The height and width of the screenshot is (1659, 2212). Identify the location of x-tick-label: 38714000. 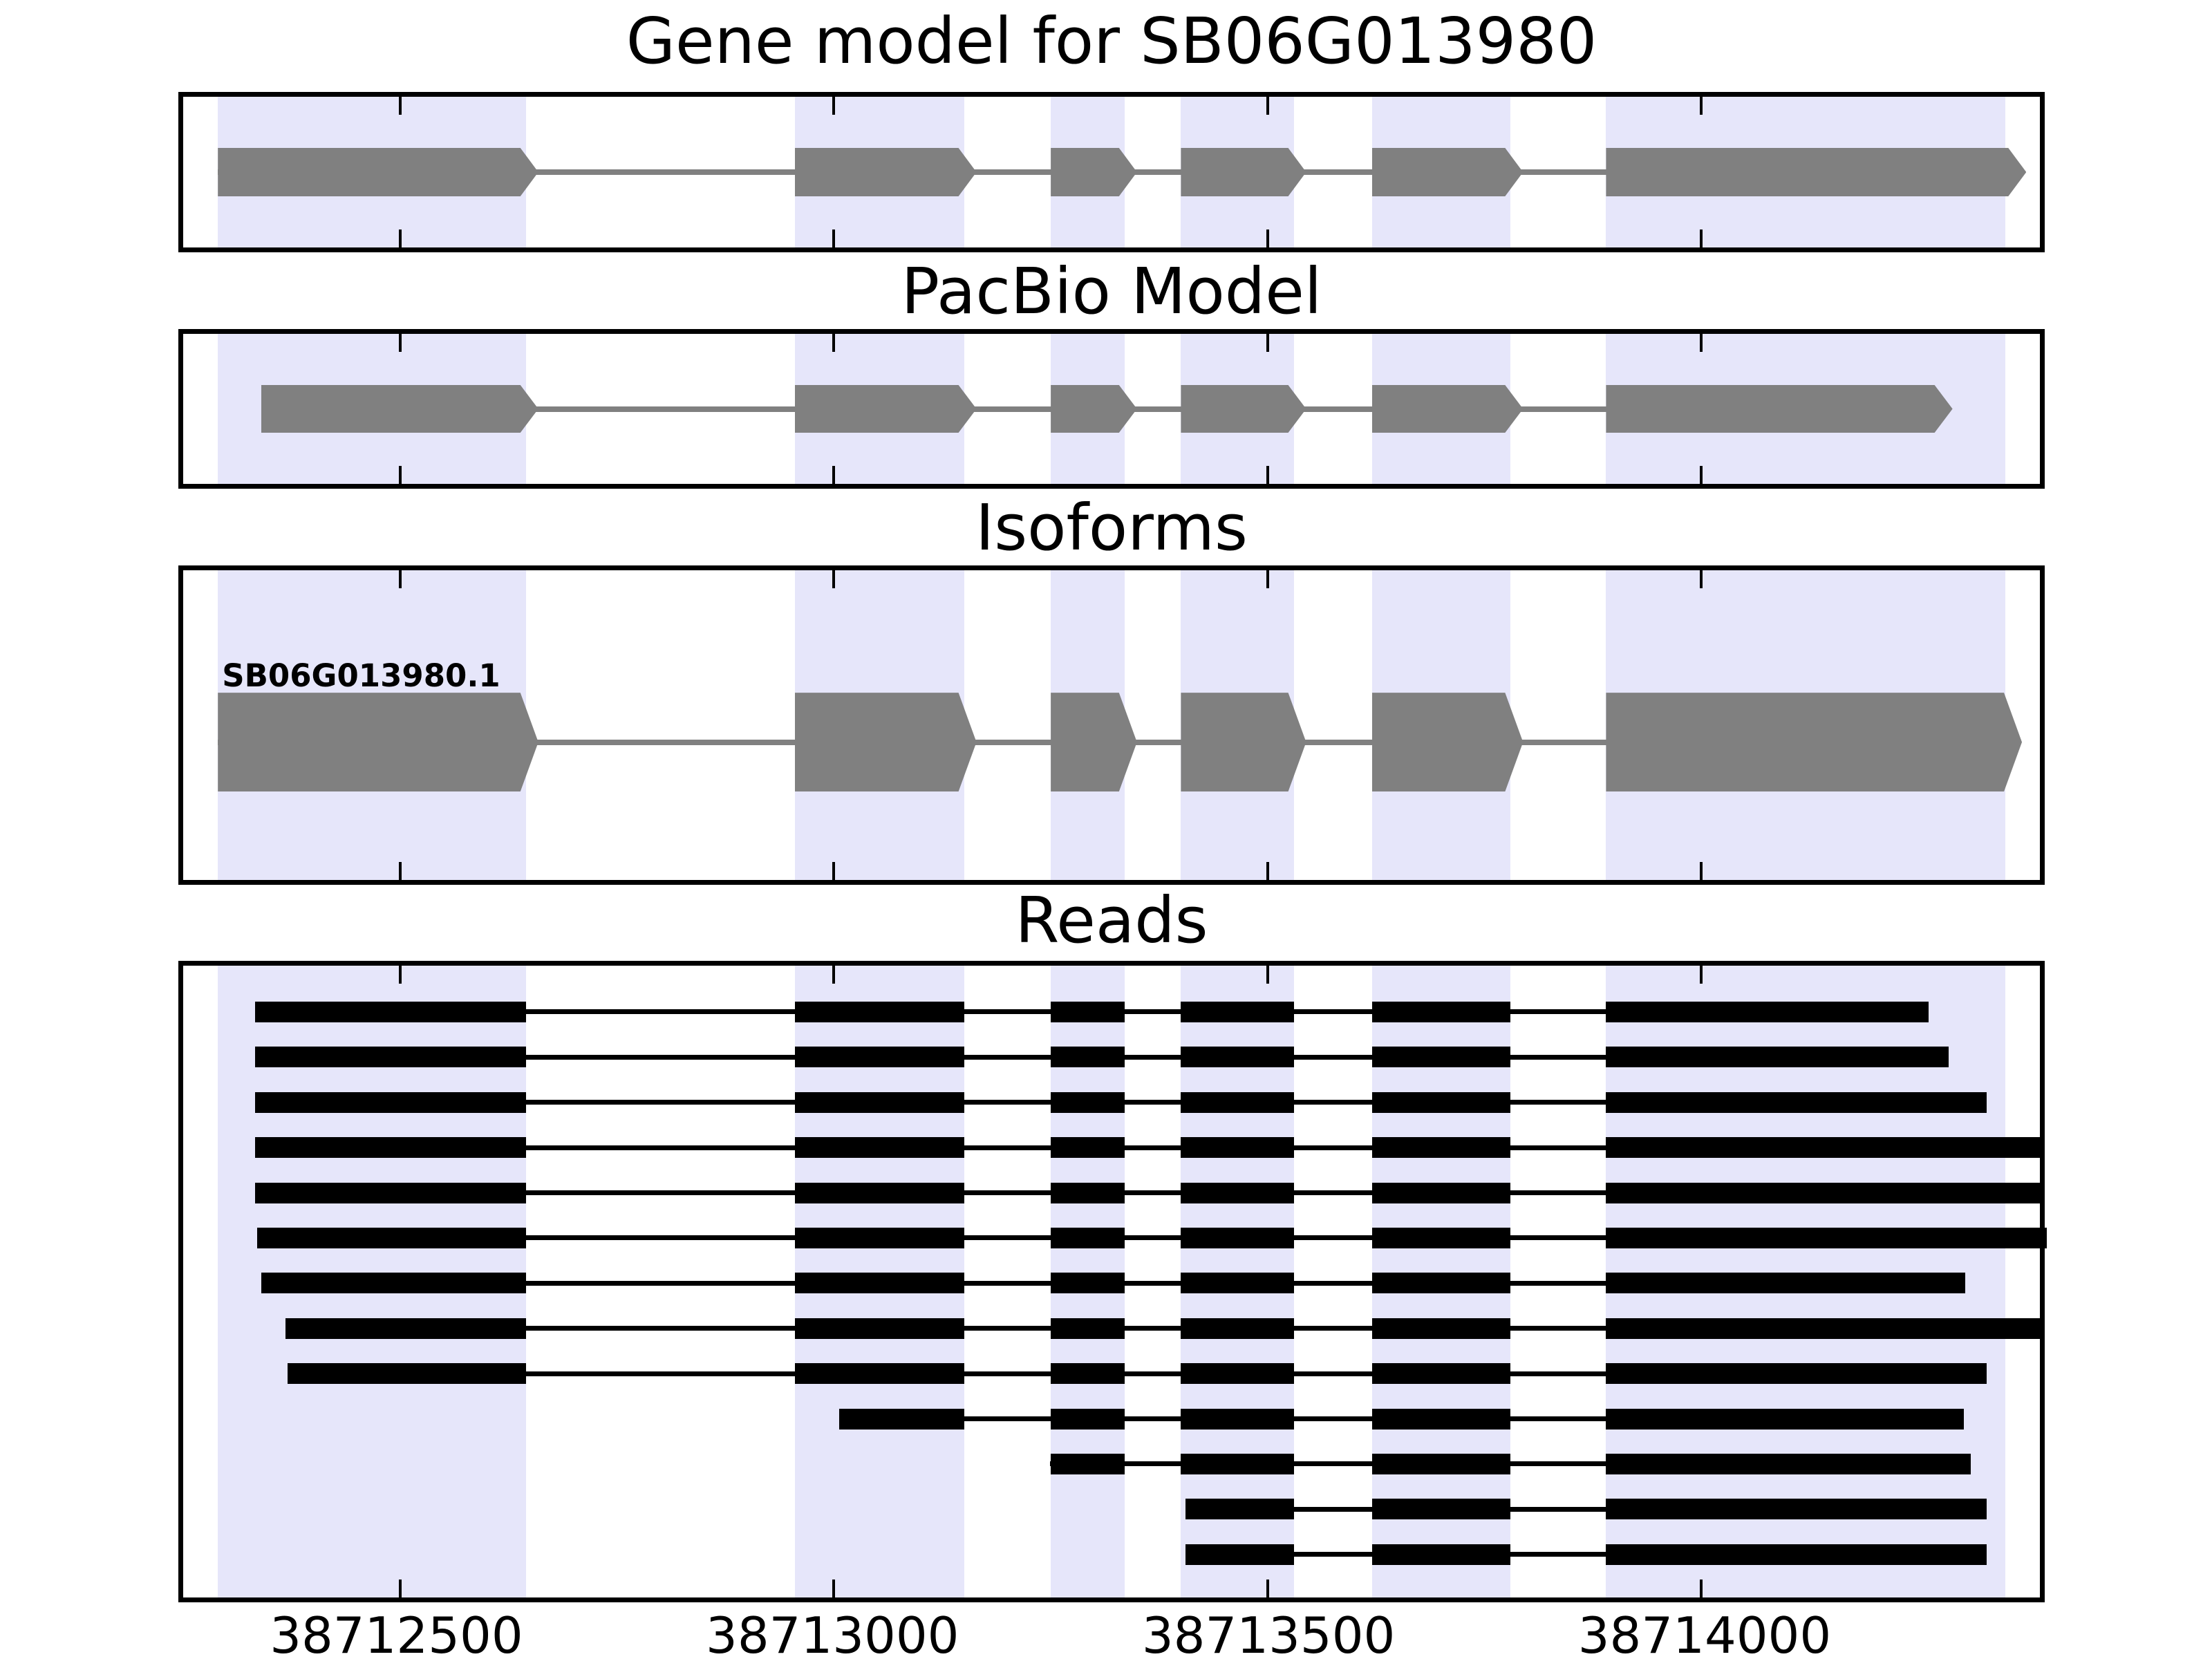
(1704, 1633).